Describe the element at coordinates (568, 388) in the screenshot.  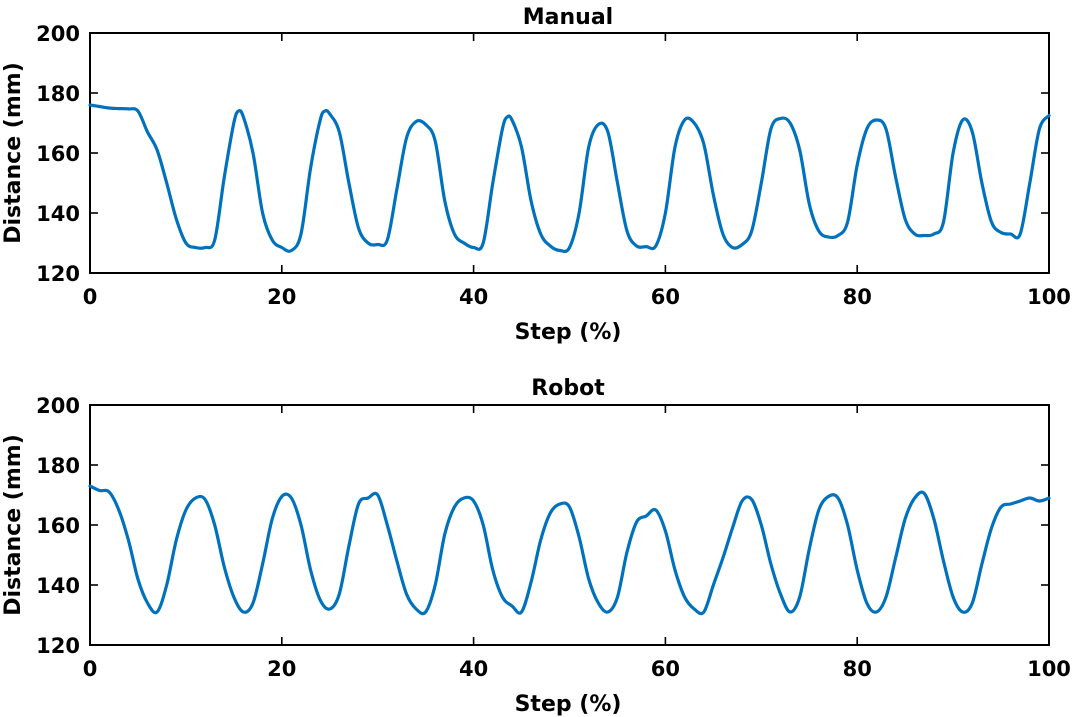
I see `chart-title: Robot` at that location.